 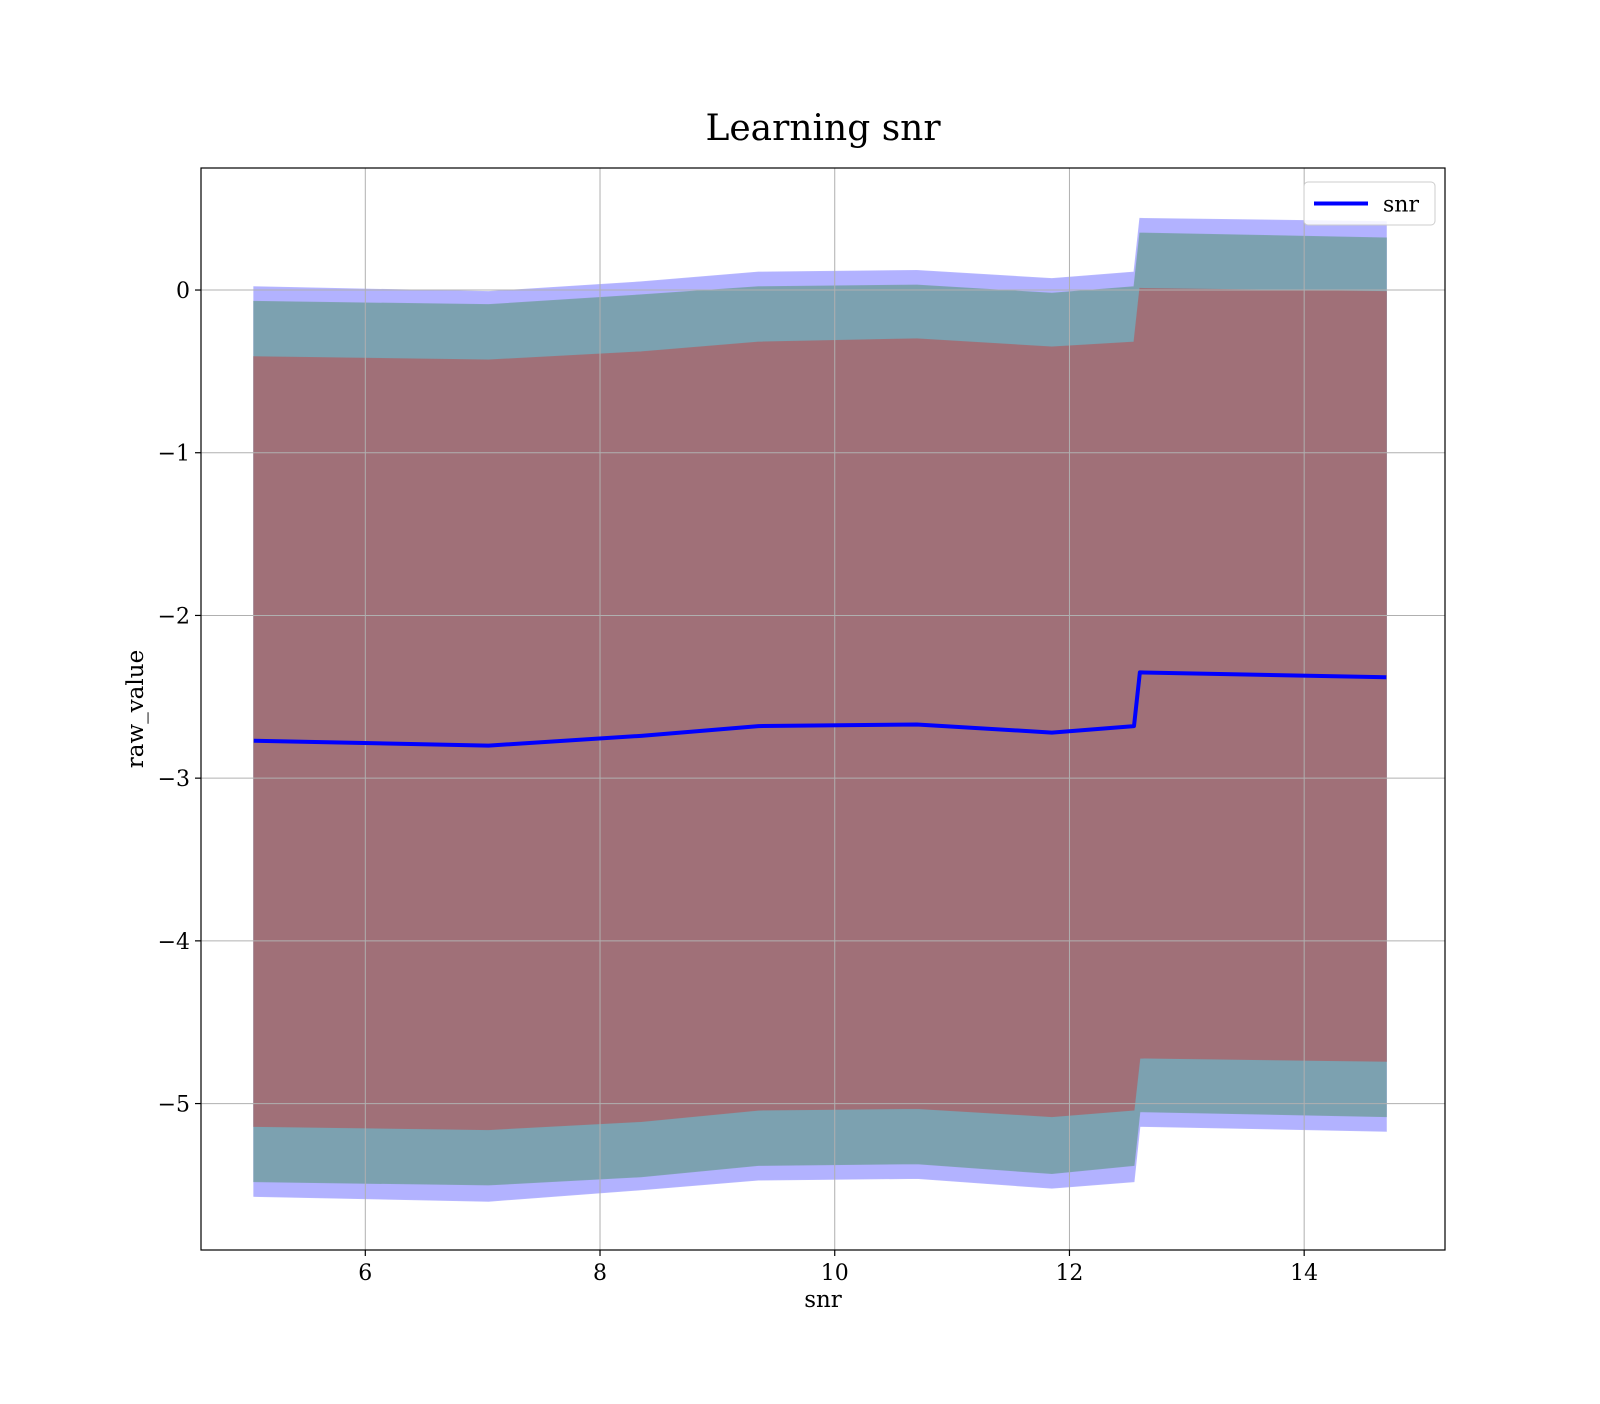 I want to click on legend-label-snr: snr, so click(x=1401, y=205).